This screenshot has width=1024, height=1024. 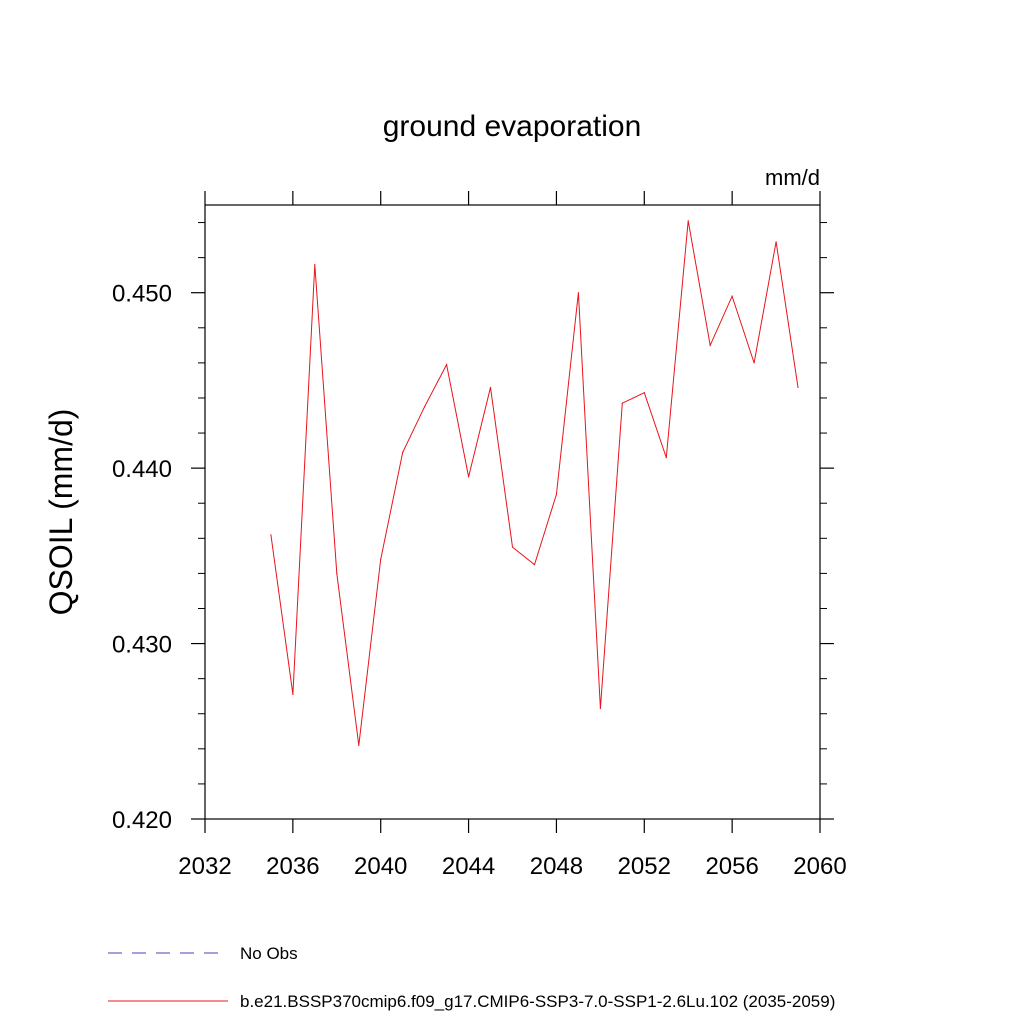 I want to click on x-tick-label: 2048, so click(x=556, y=866).